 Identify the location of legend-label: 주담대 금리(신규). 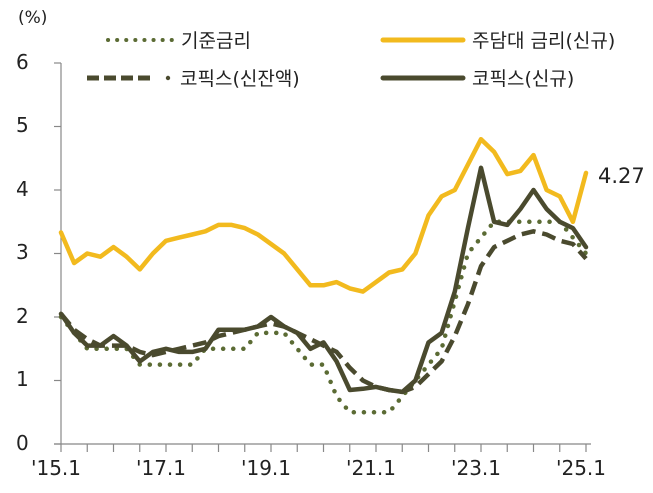
(544, 41).